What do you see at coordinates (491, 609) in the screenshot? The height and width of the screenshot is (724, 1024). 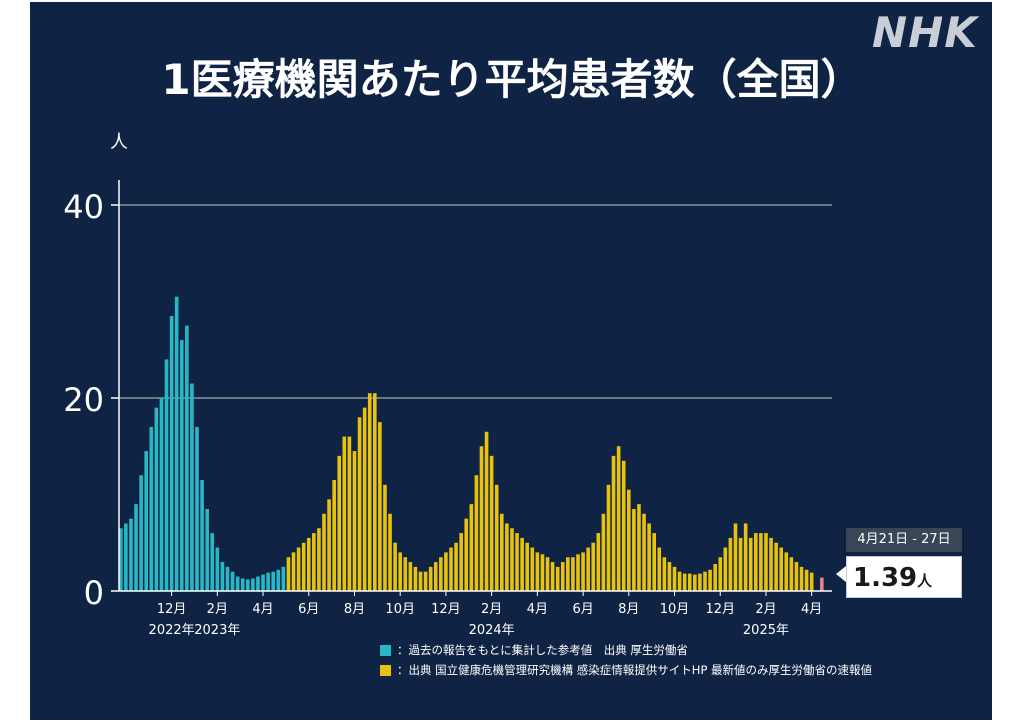 I see `x-tick-label: 2月` at bounding box center [491, 609].